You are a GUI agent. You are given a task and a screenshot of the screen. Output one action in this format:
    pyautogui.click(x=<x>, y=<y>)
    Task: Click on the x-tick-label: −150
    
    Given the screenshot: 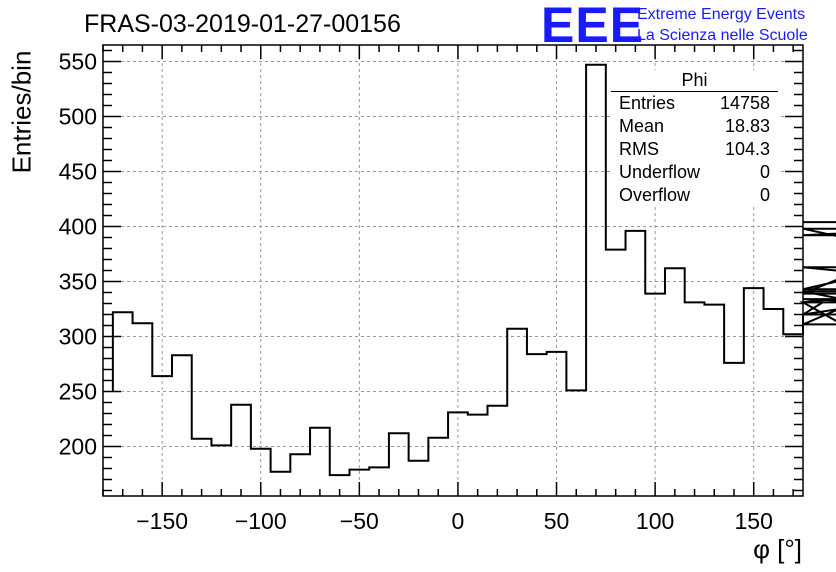 What is the action you would take?
    pyautogui.click(x=162, y=521)
    